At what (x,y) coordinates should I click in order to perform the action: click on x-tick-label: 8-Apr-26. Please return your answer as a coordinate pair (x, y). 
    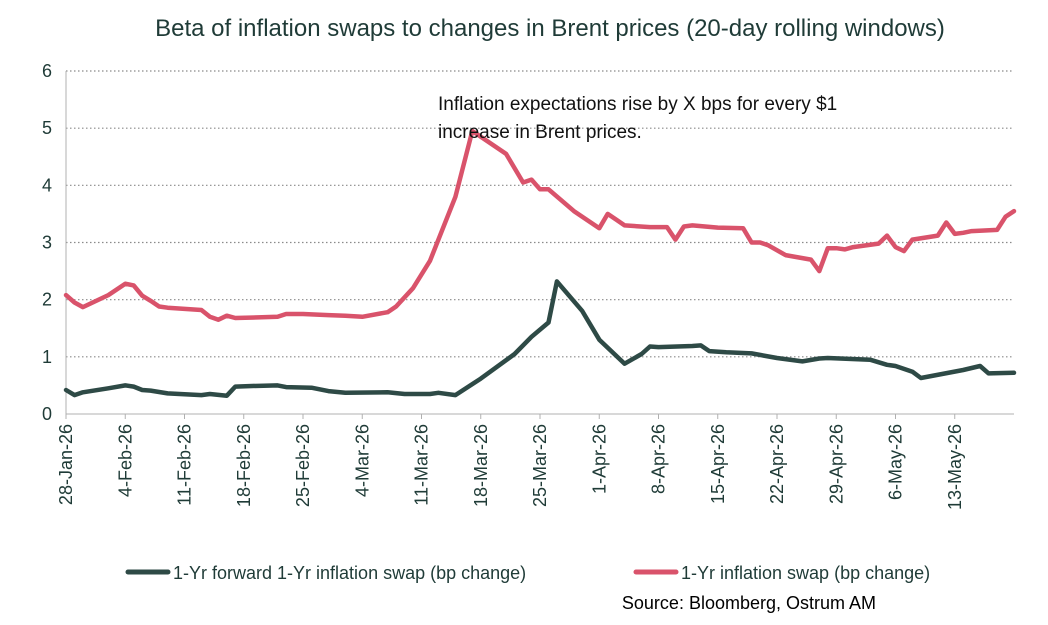
    Looking at the image, I should click on (659, 459).